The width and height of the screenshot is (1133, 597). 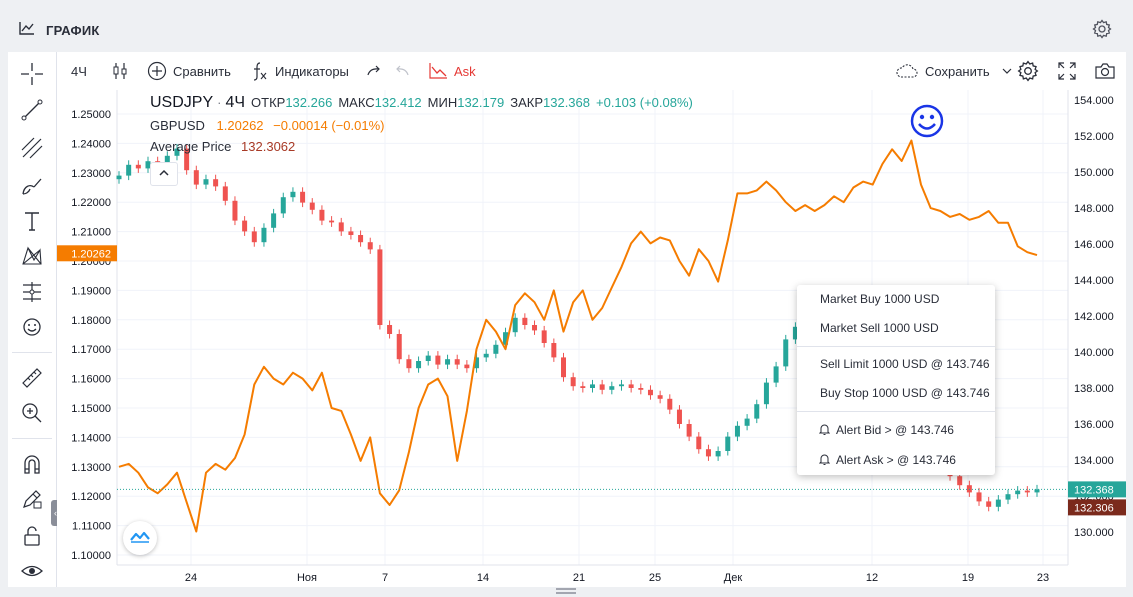 I want to click on close-value: 132.368, so click(x=566, y=102).